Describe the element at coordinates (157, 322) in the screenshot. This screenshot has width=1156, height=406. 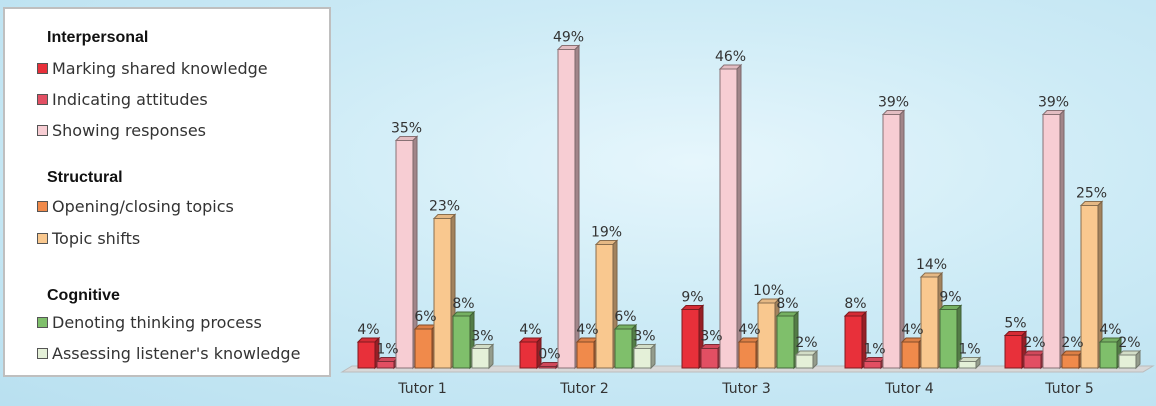
I see `legend-label: Denoting thinking process` at that location.